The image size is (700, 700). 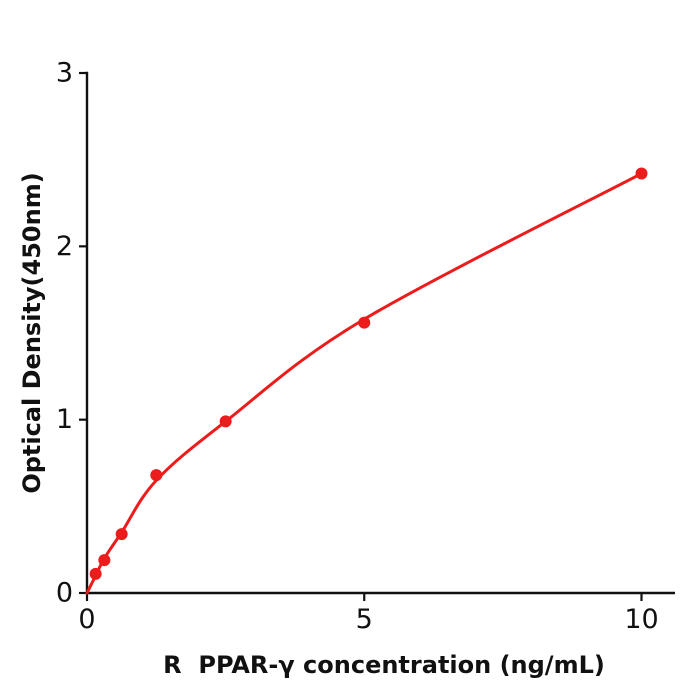 What do you see at coordinates (32, 332) in the screenshot?
I see `y-axis-label: Optical Density(450nm)` at bounding box center [32, 332].